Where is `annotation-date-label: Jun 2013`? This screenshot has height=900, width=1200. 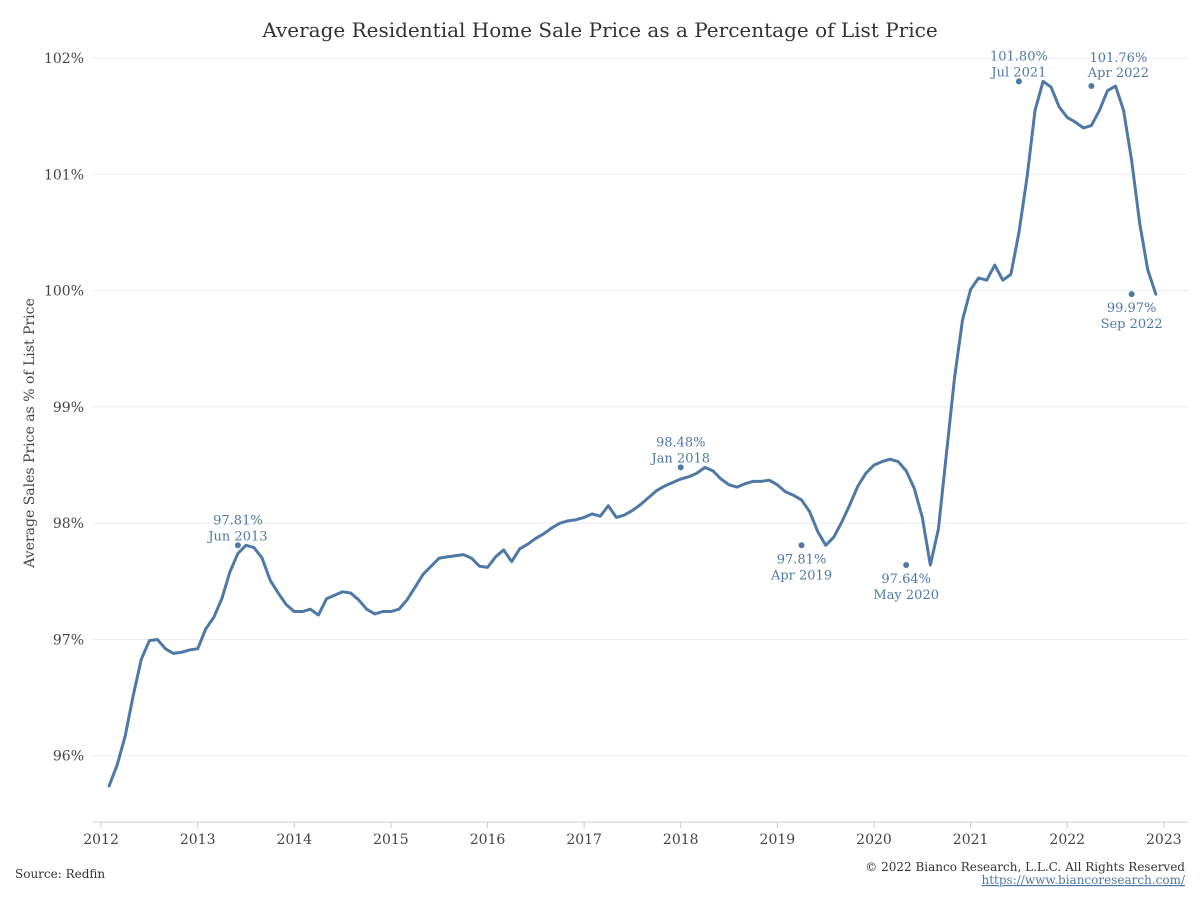 annotation-date-label: Jun 2013 is located at coordinates (236, 536).